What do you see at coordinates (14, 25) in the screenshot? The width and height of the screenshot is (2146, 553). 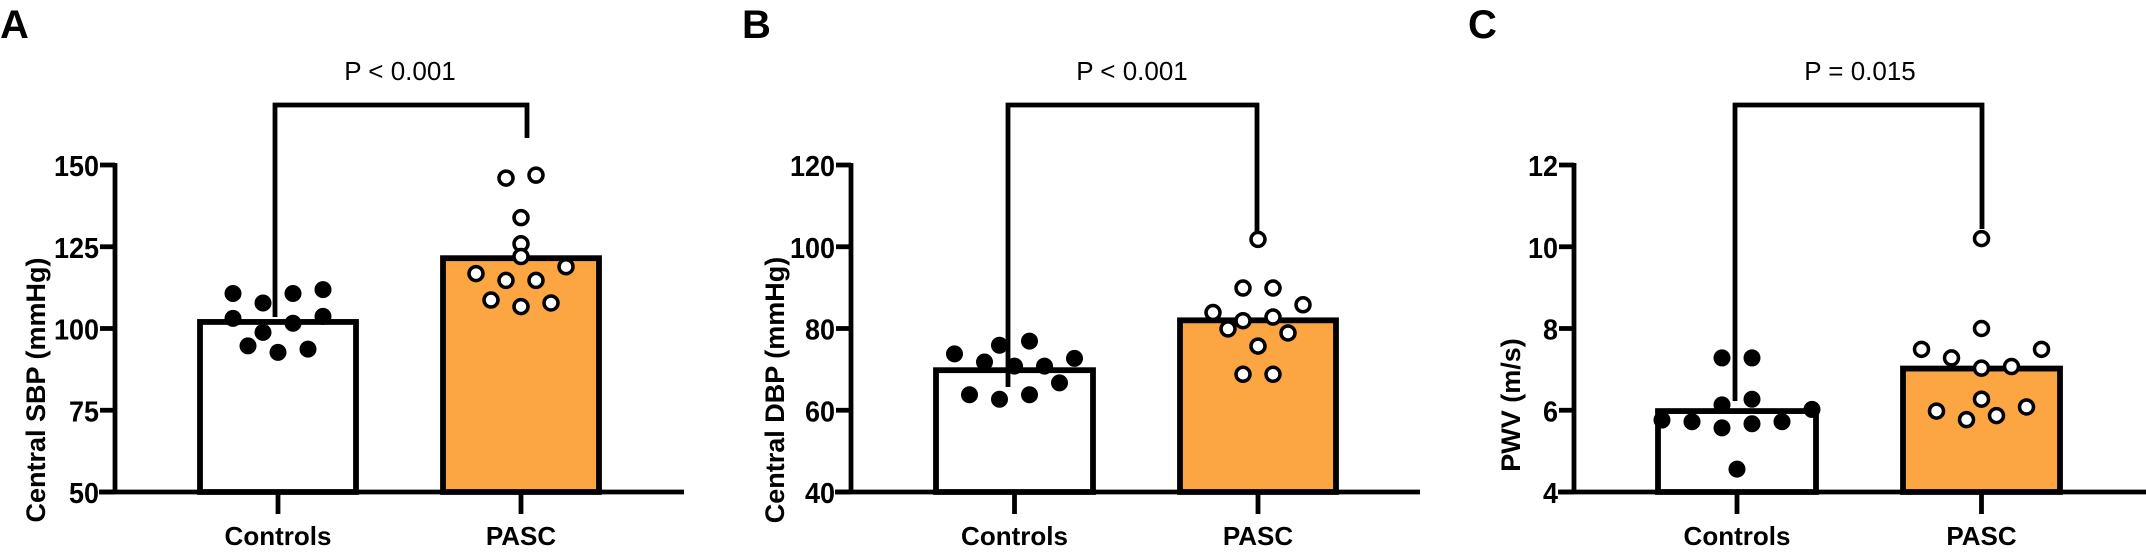 I see `panel-label: A` at bounding box center [14, 25].